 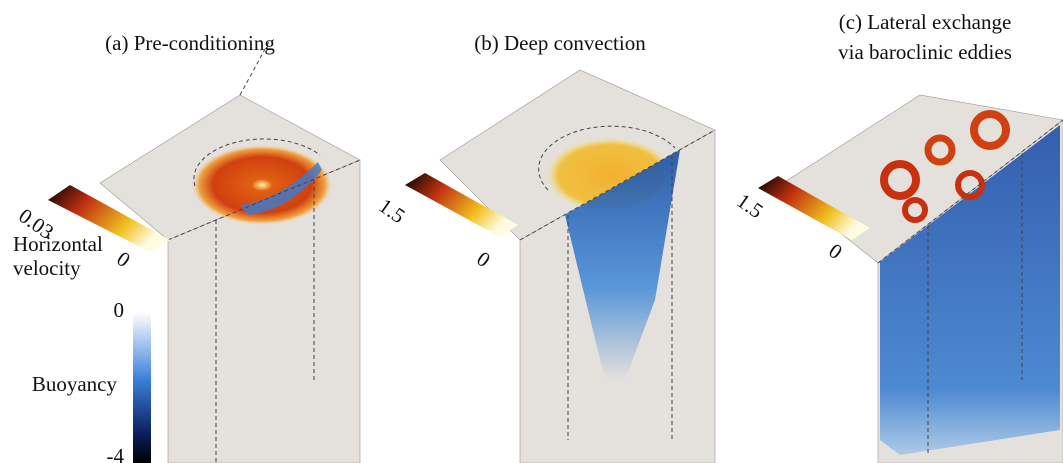 I want to click on panel-title: via baroclinic eddies, so click(x=925, y=52).